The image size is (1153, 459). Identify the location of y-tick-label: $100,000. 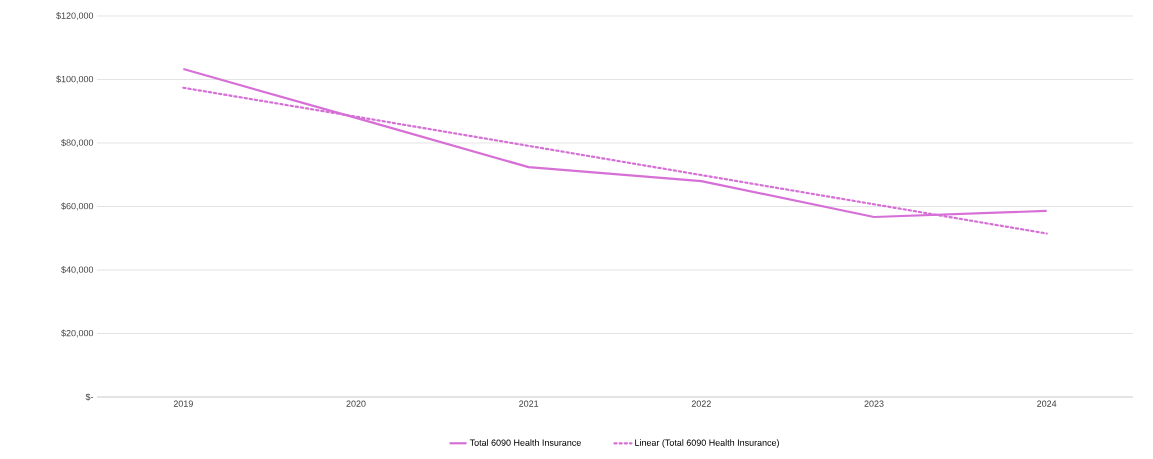
(75, 79).